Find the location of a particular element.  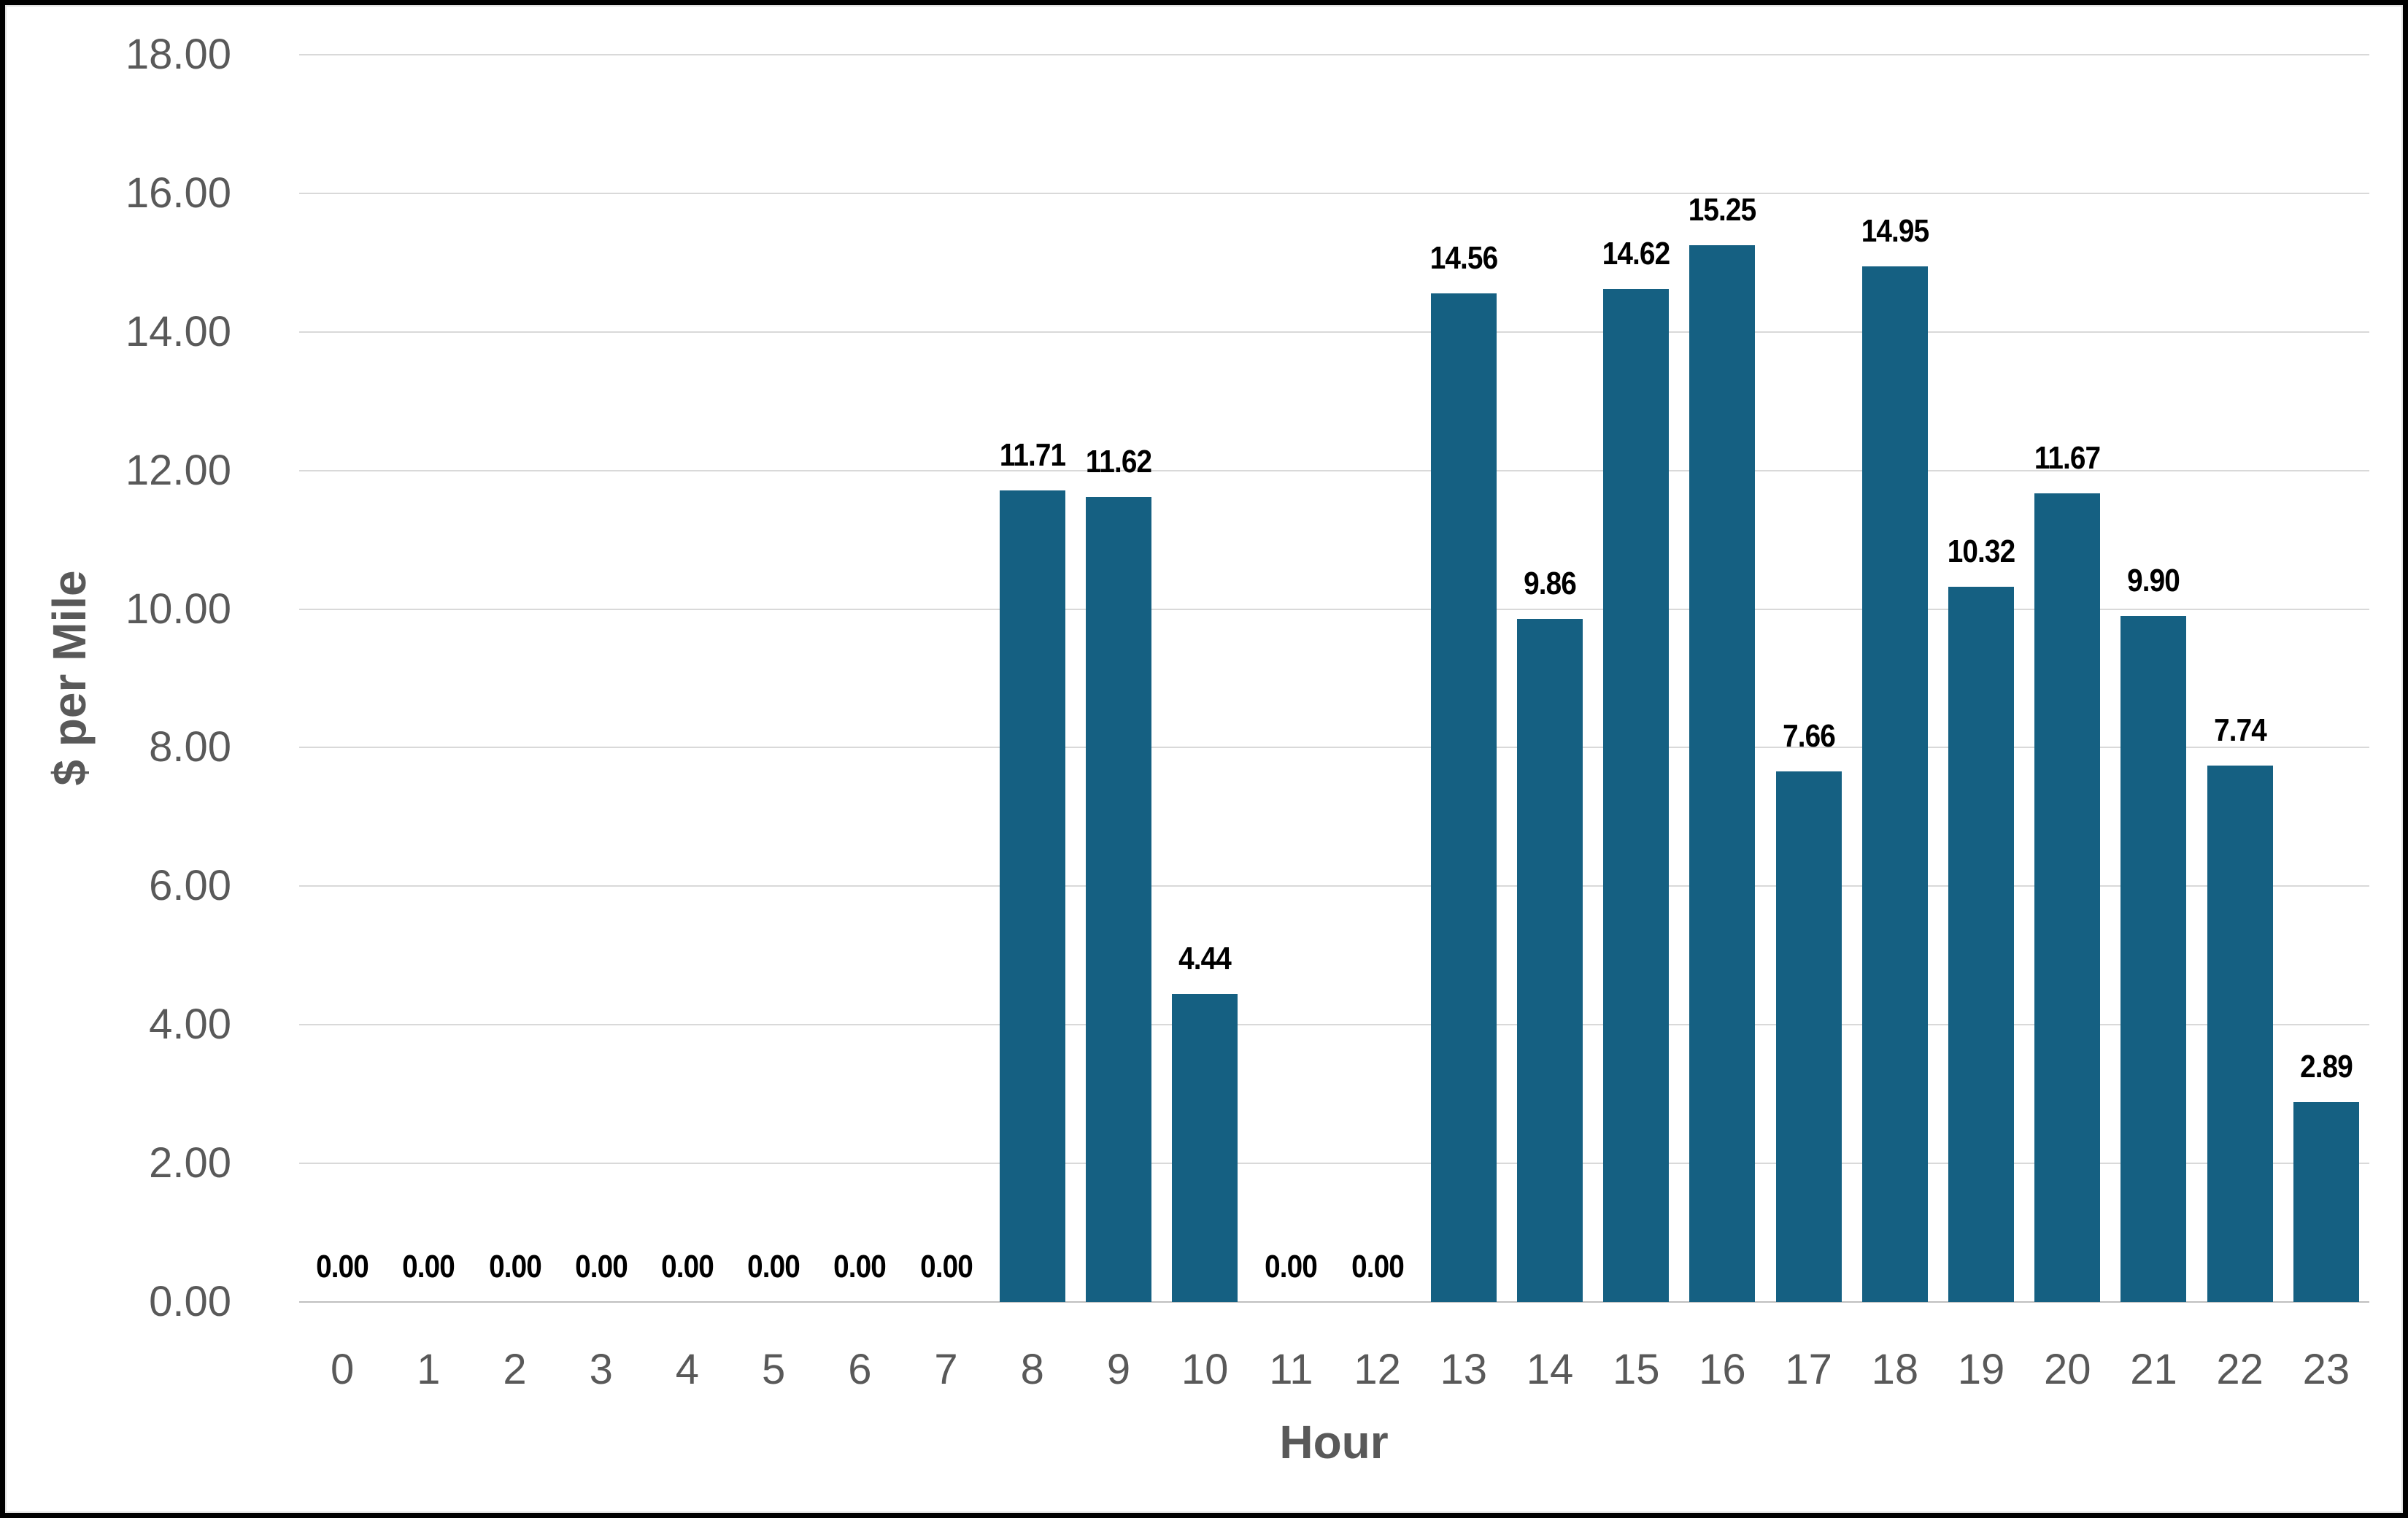

data-label-hour-14: 9.86 is located at coordinates (1550, 583).